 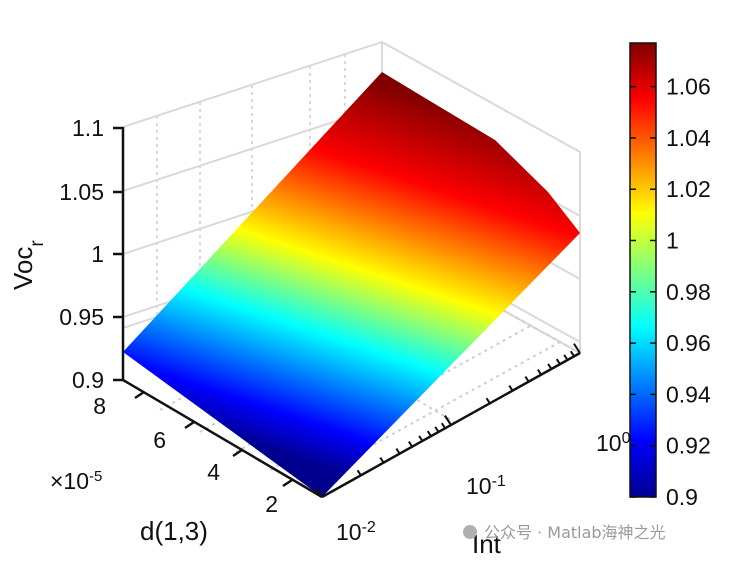 What do you see at coordinates (76, 481) in the screenshot?
I see `y-exponent-label: ×10⁻⁵` at bounding box center [76, 481].